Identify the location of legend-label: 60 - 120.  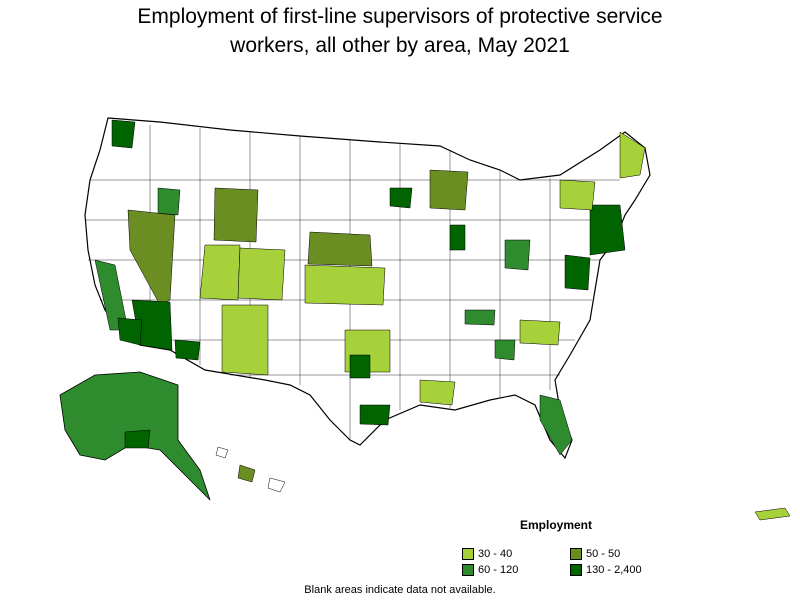
(498, 570).